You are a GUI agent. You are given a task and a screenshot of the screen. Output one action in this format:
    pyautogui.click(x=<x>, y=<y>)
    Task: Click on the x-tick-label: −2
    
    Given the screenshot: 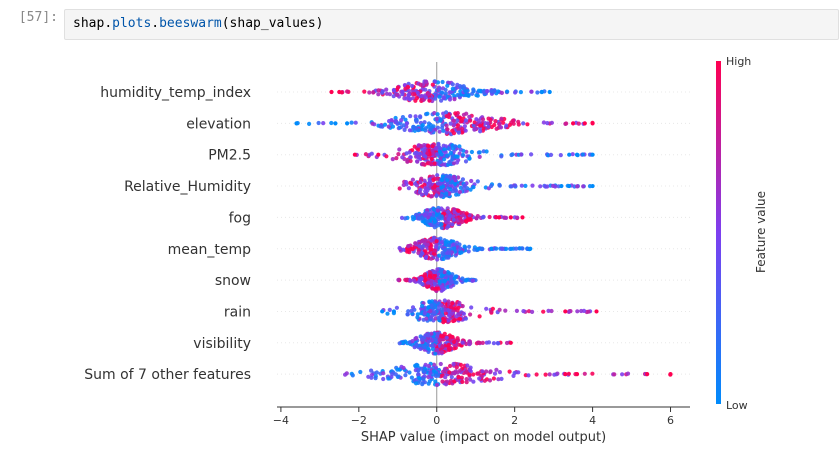 What is the action you would take?
    pyautogui.click(x=359, y=420)
    